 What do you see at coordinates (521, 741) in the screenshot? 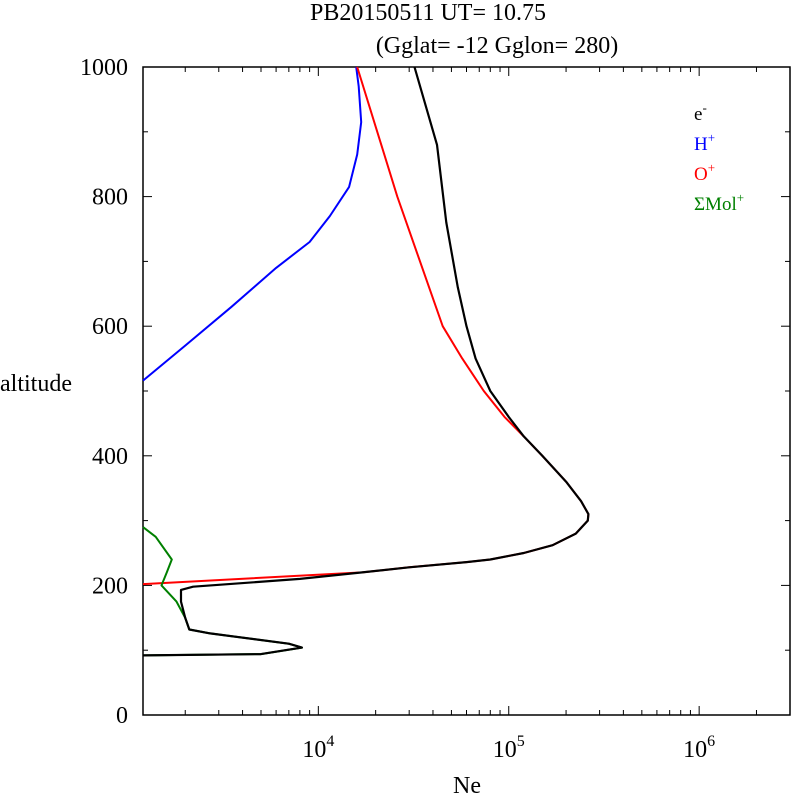
I see `x-tick-label-exponent: 5` at bounding box center [521, 741].